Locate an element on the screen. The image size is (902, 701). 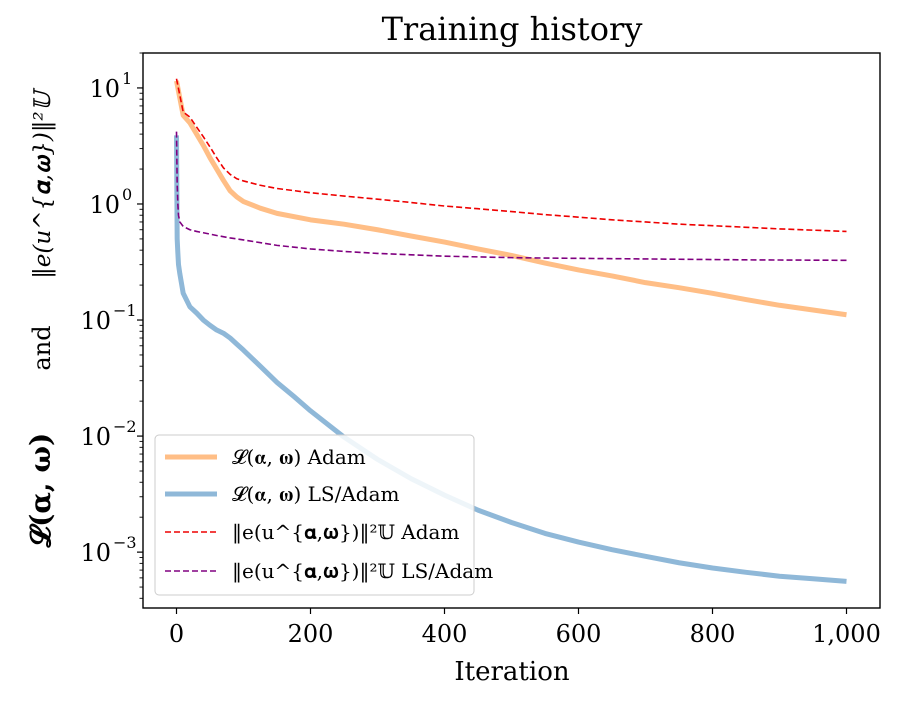
legend-label-loss-lsadam: 𝓛(𝛂, 𝛚) LS/Adam is located at coordinates (316, 494).